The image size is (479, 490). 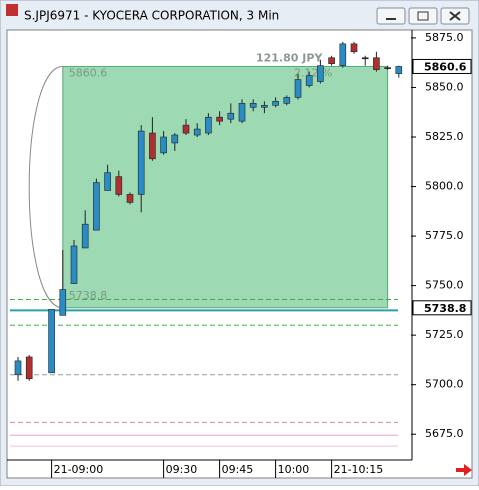 I want to click on window-title: S.JPJ6971 - KYOCERA CORPORATION, 3 Min, so click(x=151, y=16).